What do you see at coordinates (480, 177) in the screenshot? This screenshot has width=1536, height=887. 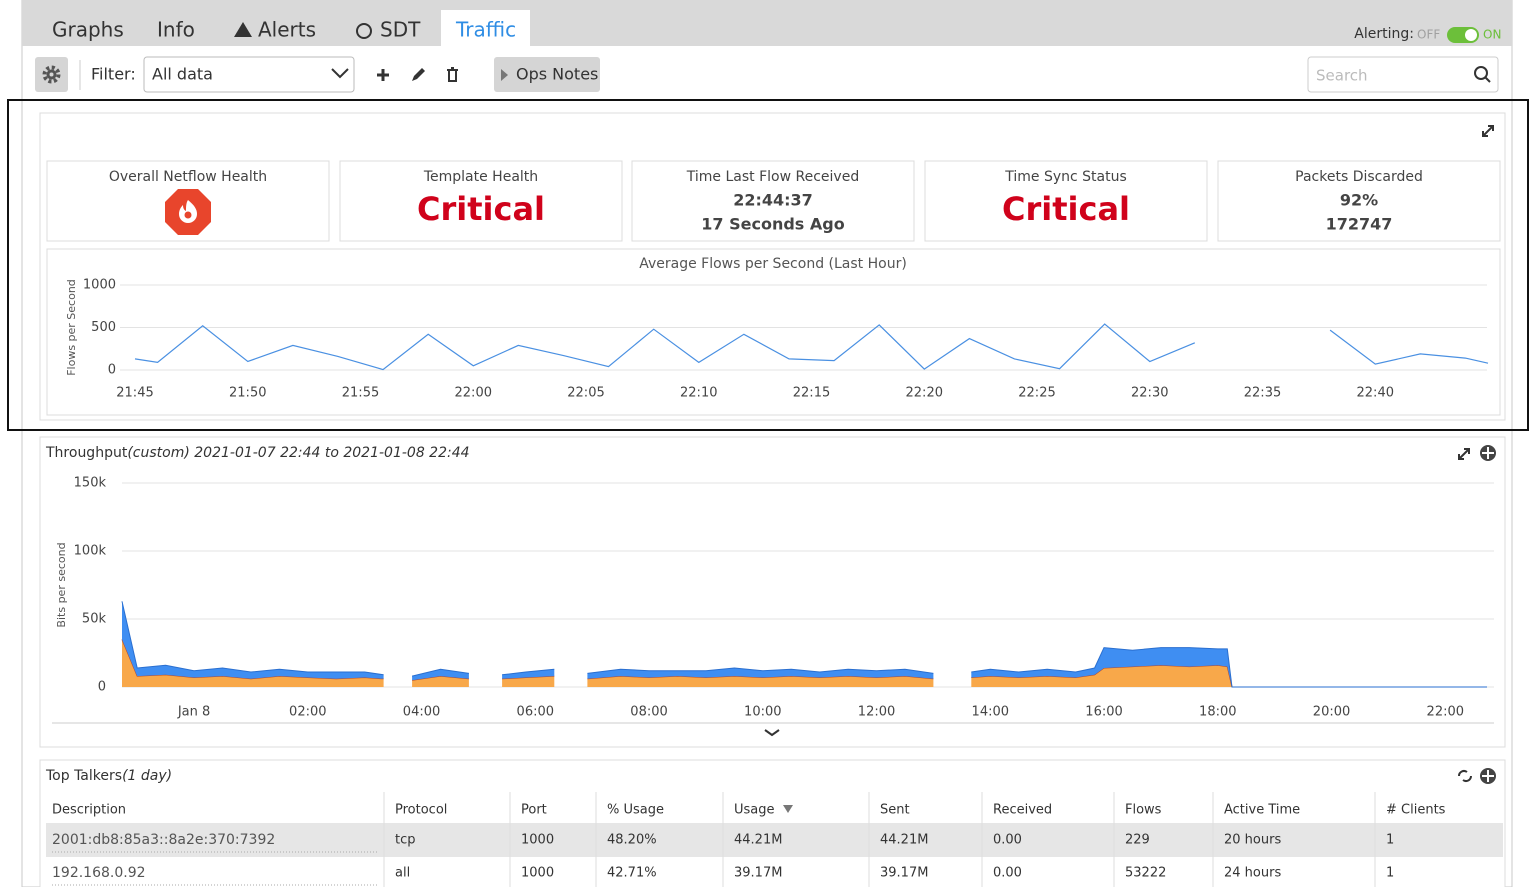 I see `card-title: Template Health` at bounding box center [480, 177].